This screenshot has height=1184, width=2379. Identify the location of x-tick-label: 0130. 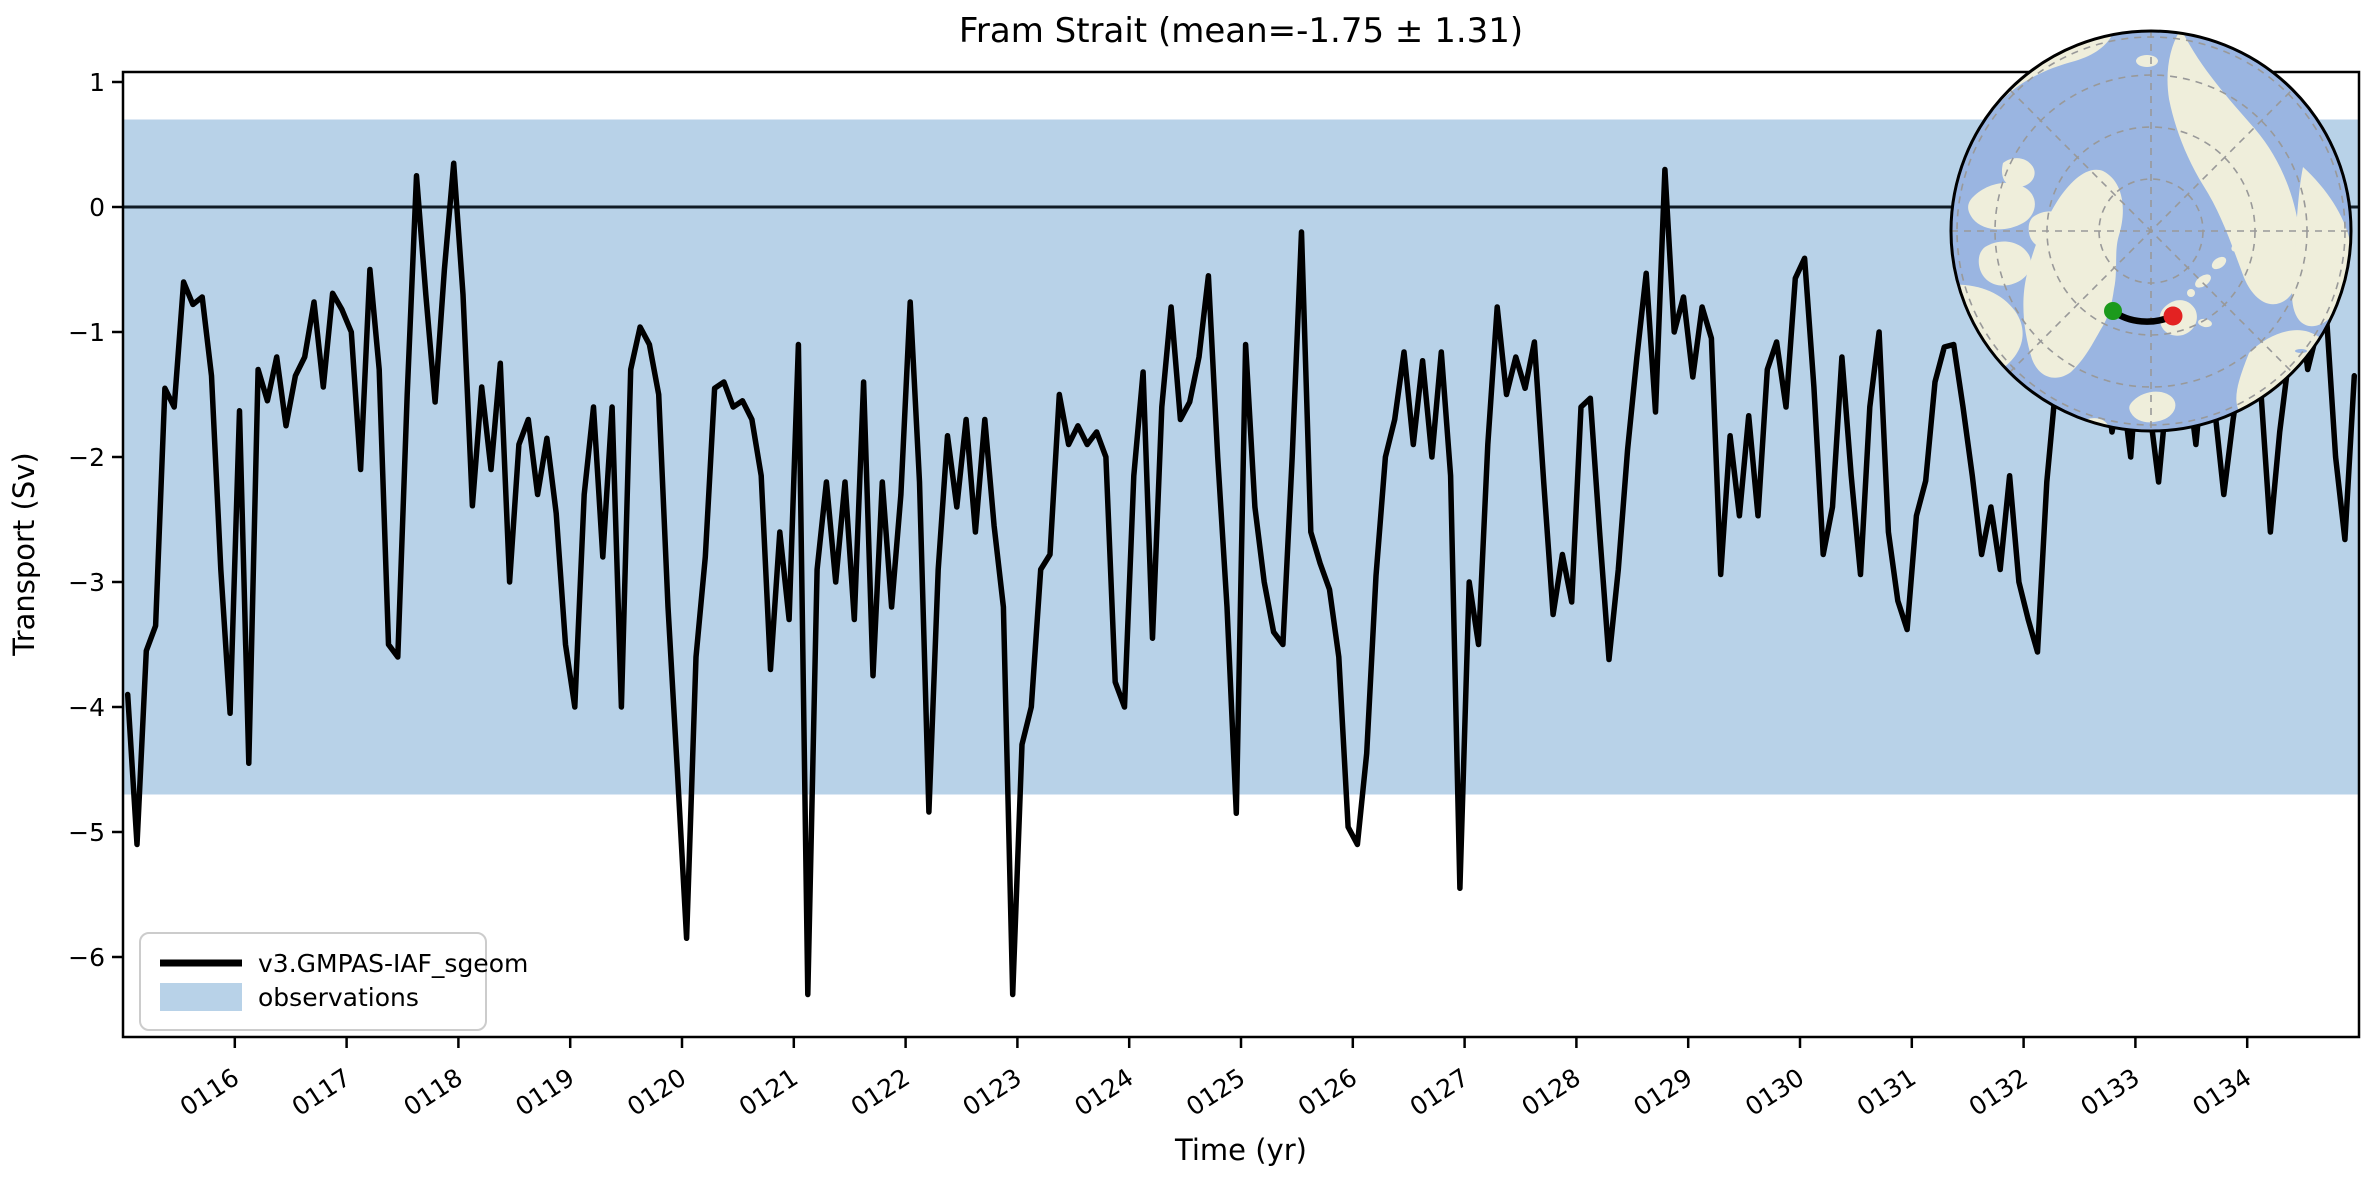
(1774, 1092).